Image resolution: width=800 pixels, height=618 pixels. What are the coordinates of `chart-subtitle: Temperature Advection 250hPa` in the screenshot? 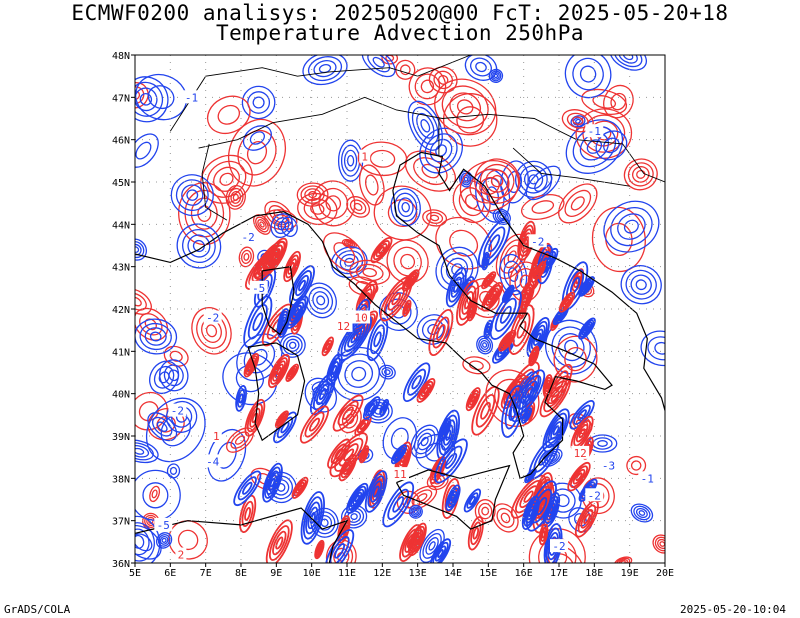 It's located at (399, 33).